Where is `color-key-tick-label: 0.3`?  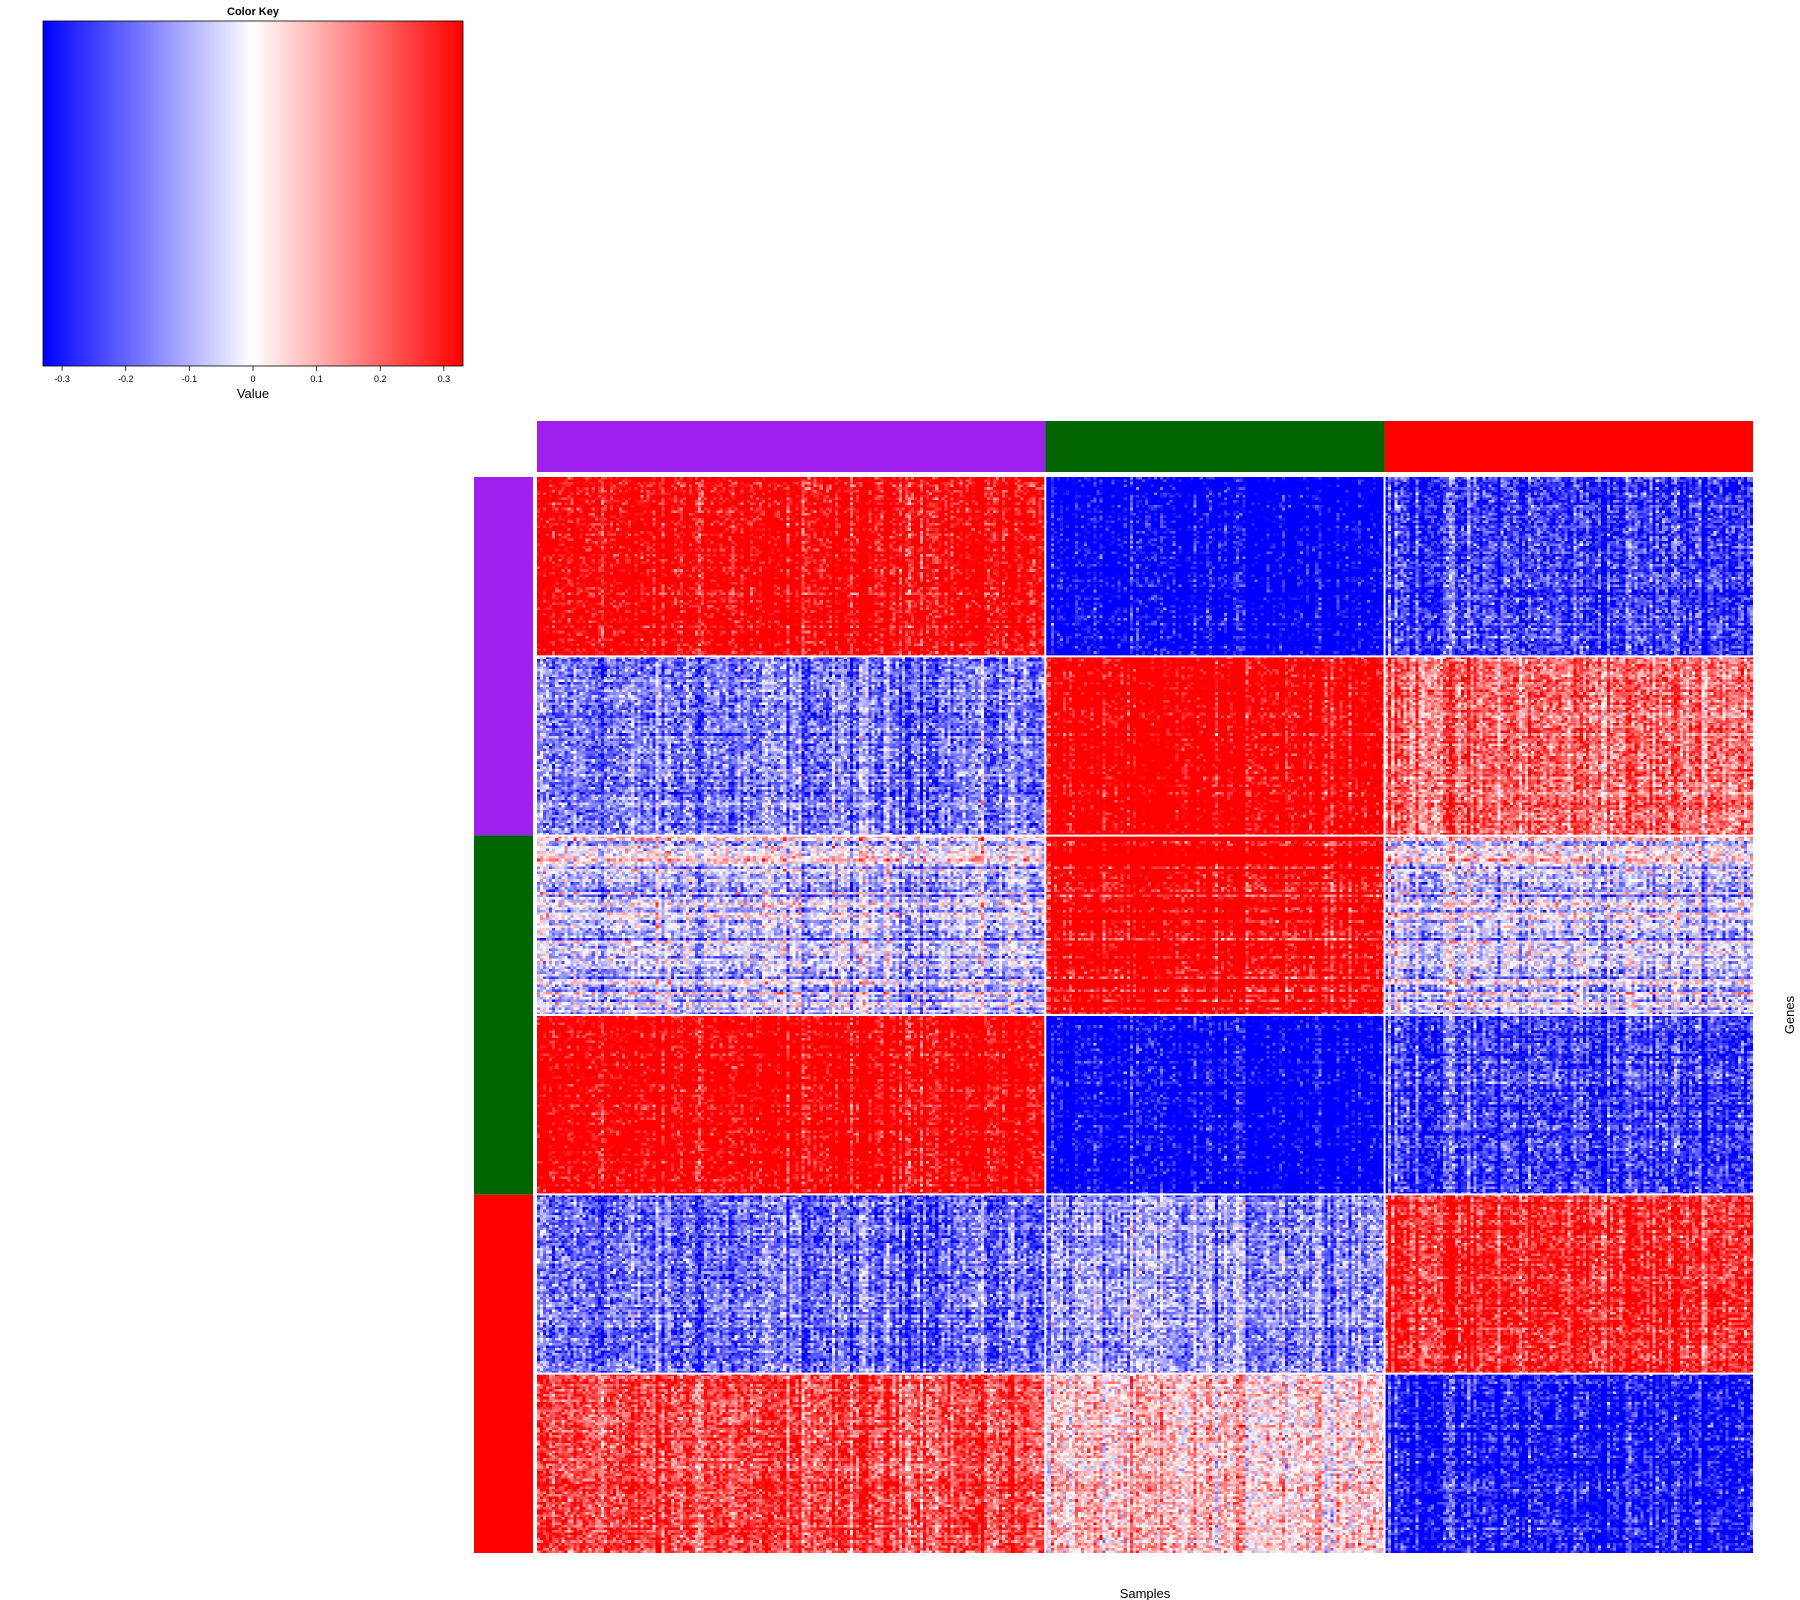 color-key-tick-label: 0.3 is located at coordinates (444, 379).